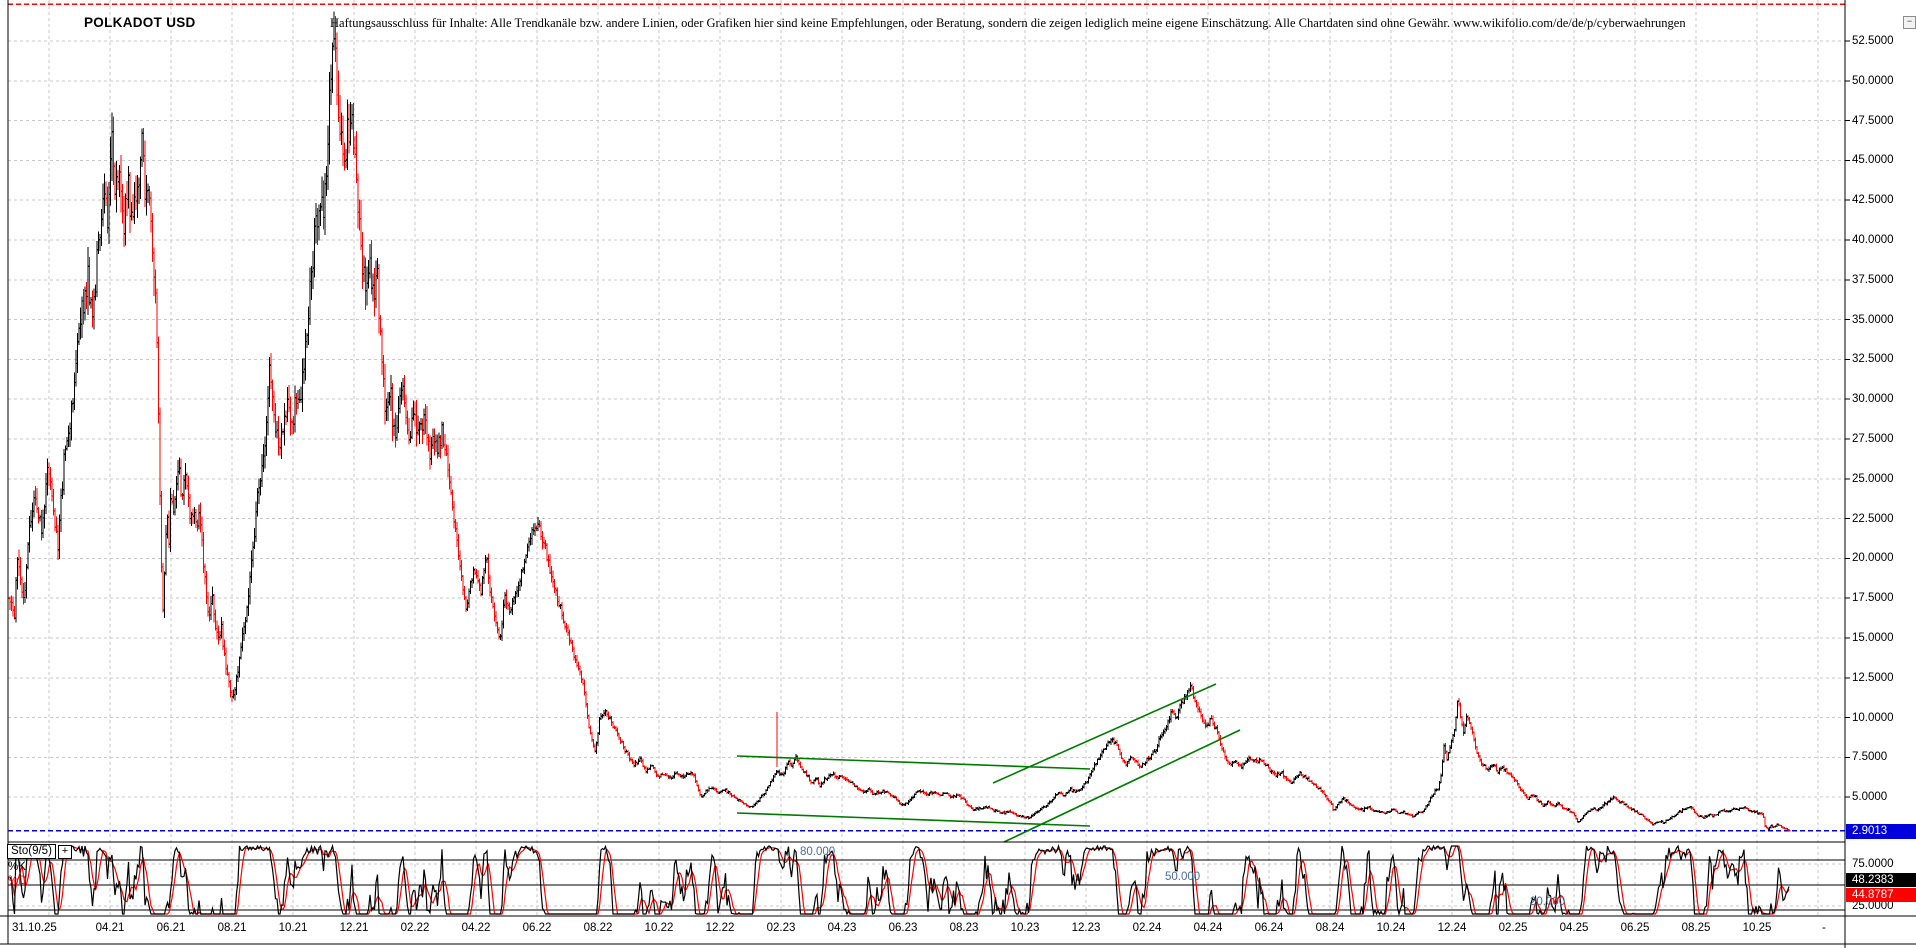 The width and height of the screenshot is (1916, 948). I want to click on price-tick-label: 25.0000, so click(1873, 478).